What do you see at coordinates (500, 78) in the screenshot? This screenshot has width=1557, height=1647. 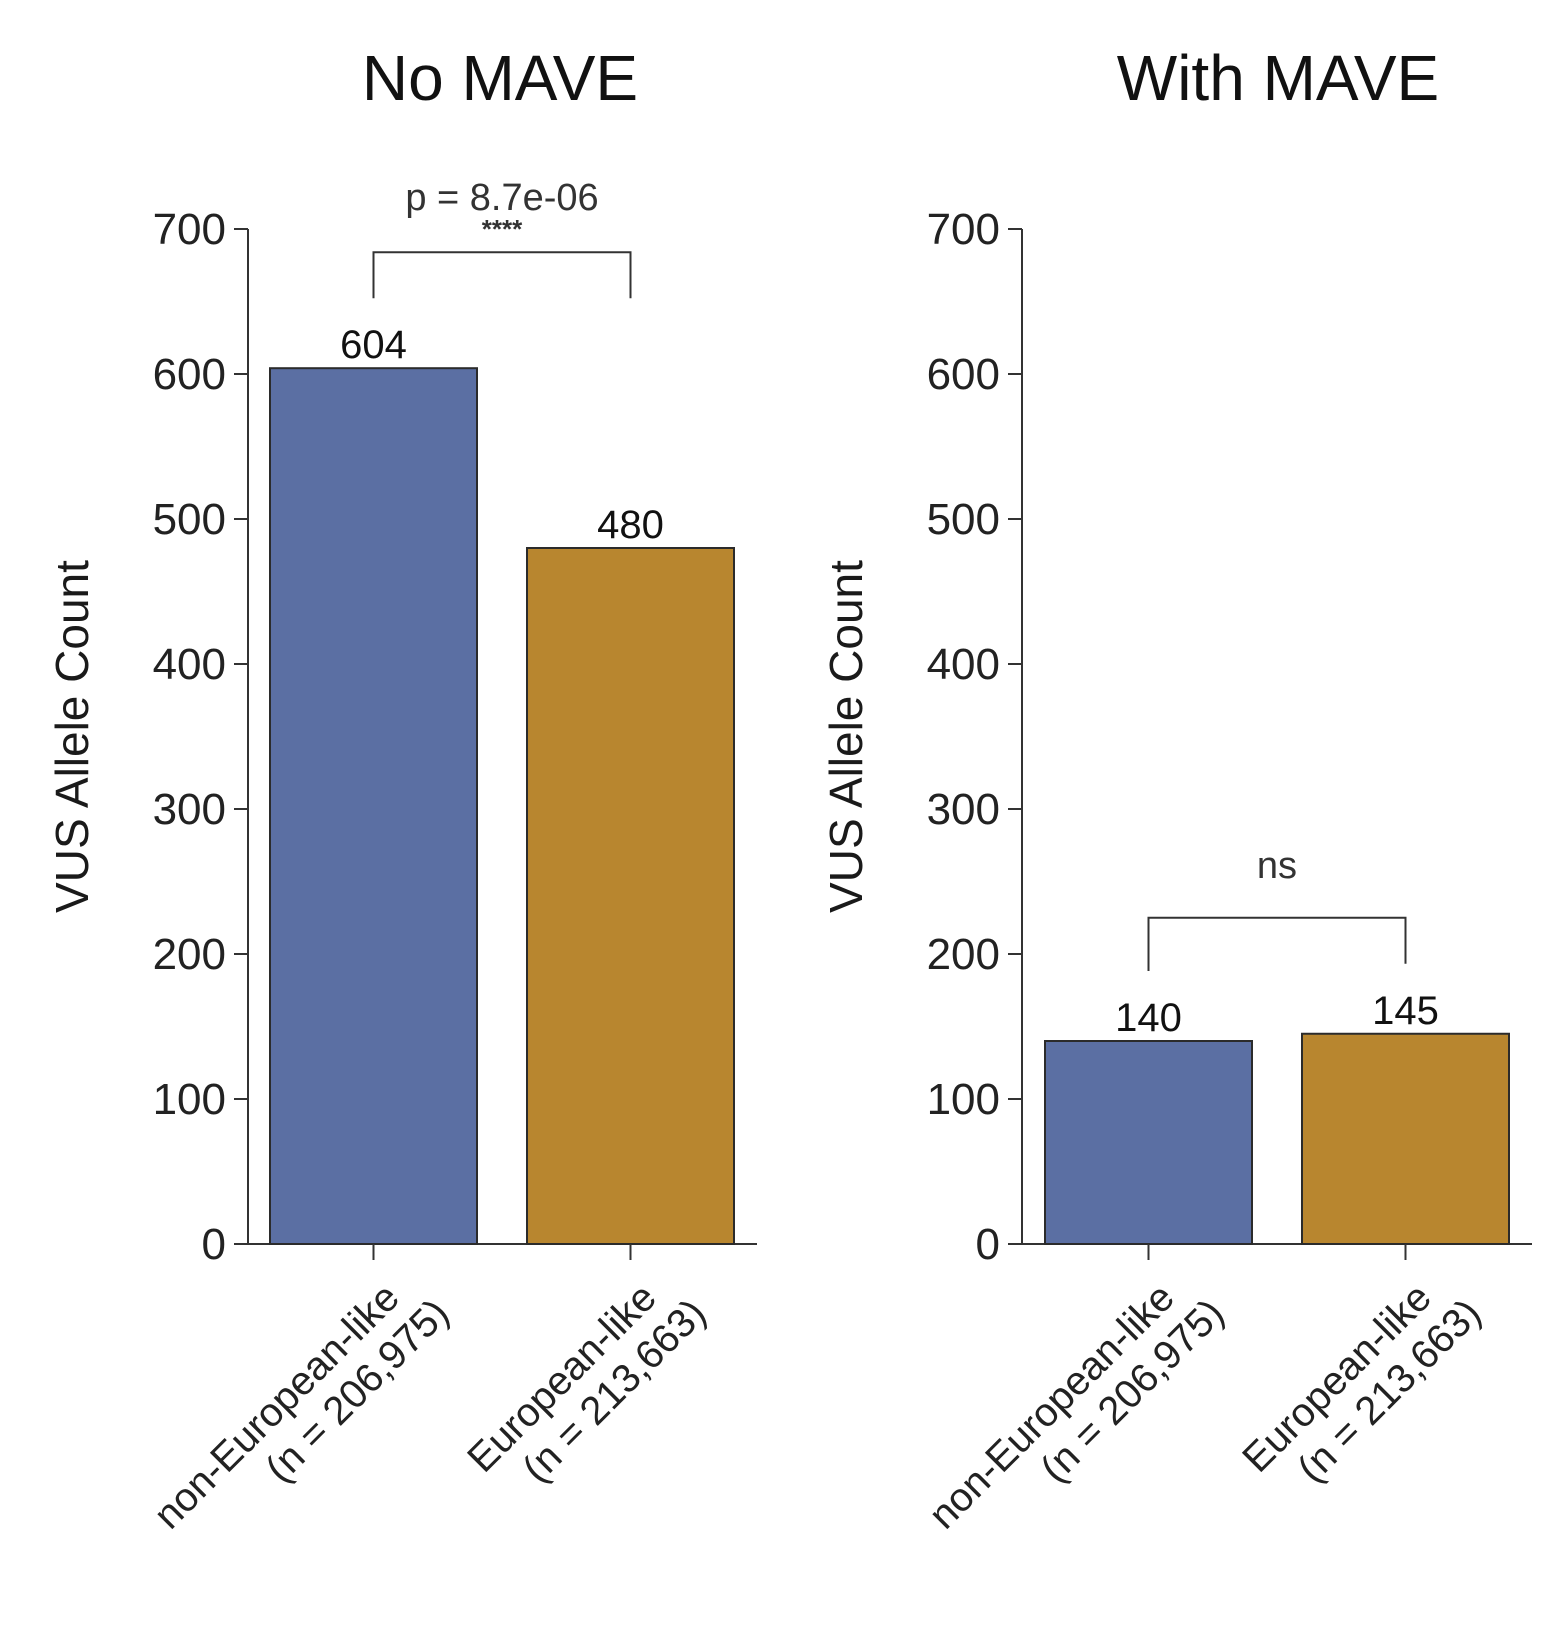 I see `panel-title: No MAVE` at bounding box center [500, 78].